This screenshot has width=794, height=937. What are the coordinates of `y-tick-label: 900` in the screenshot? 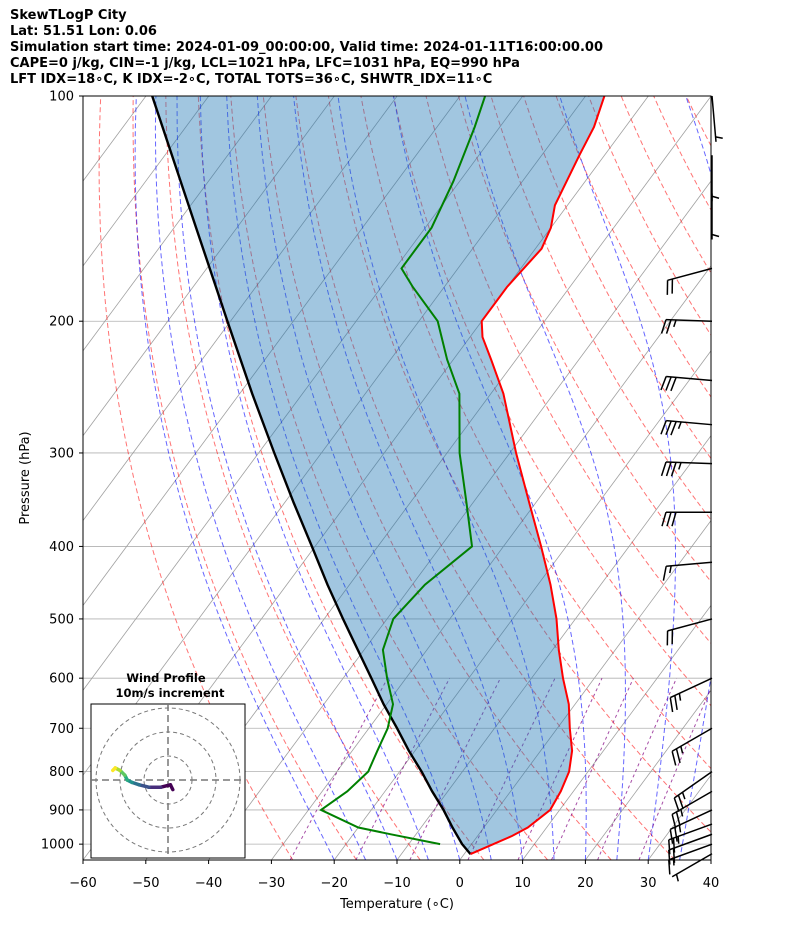 It's located at (61, 810).